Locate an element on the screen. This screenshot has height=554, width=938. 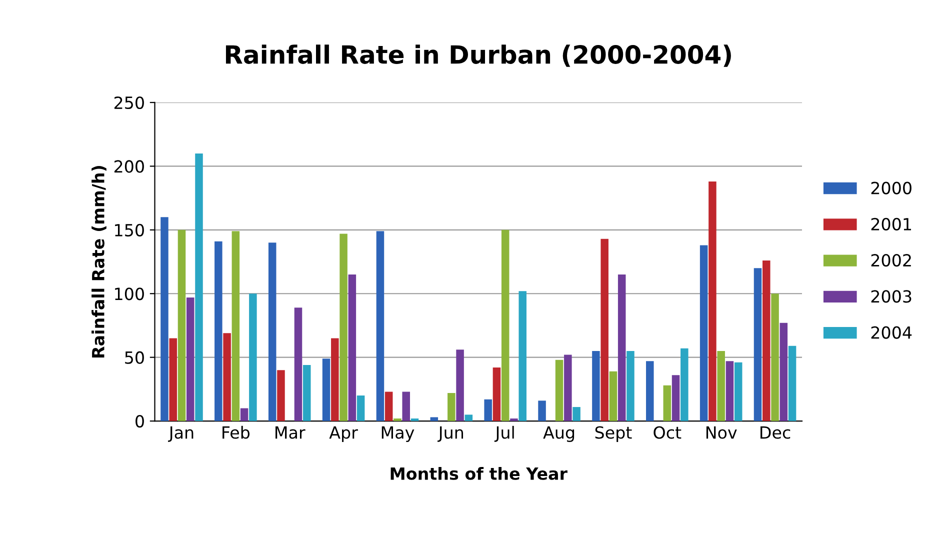
legend-label: 2004 is located at coordinates (891, 332).